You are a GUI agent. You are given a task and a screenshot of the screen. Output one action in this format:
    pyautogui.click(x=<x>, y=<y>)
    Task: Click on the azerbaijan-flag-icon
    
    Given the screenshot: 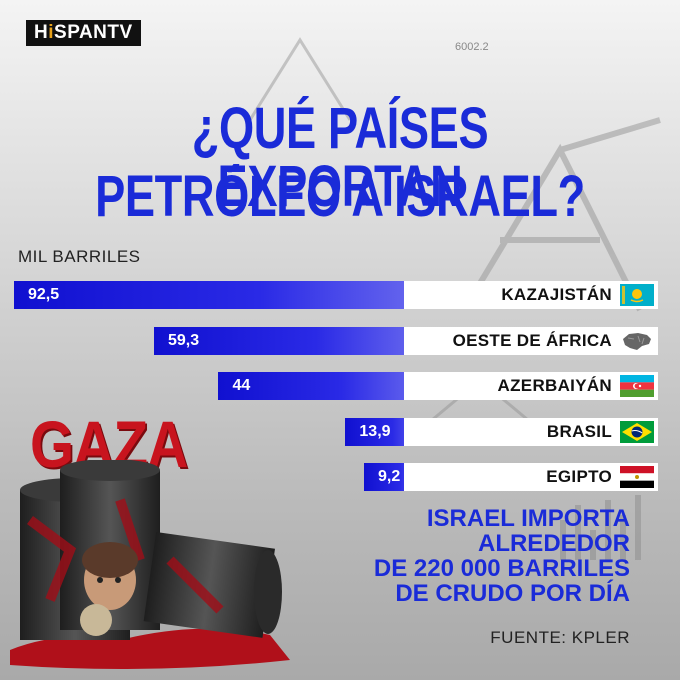 What is the action you would take?
    pyautogui.click(x=637, y=386)
    